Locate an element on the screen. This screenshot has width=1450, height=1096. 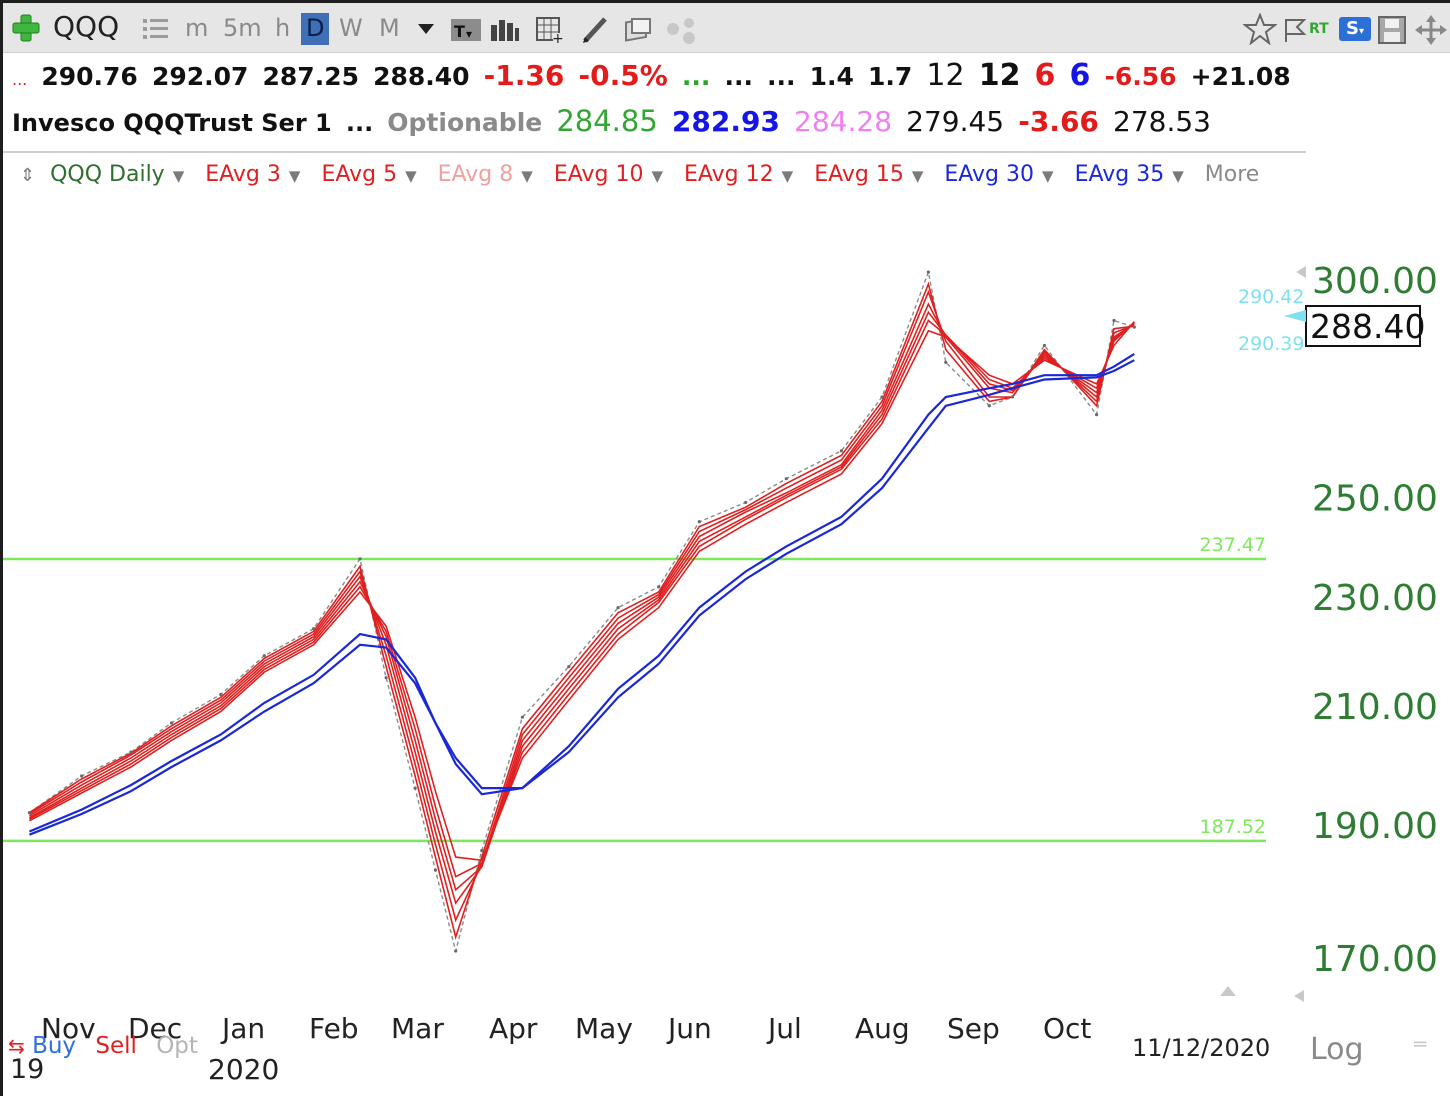
legend-eavg-8: EAvg 8 is located at coordinates (475, 174).